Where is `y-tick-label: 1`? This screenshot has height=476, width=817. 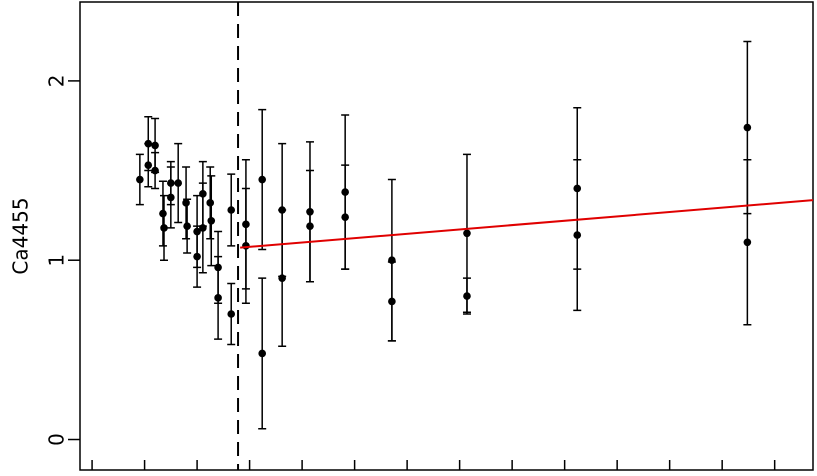 y-tick-label: 1 is located at coordinates (57, 260).